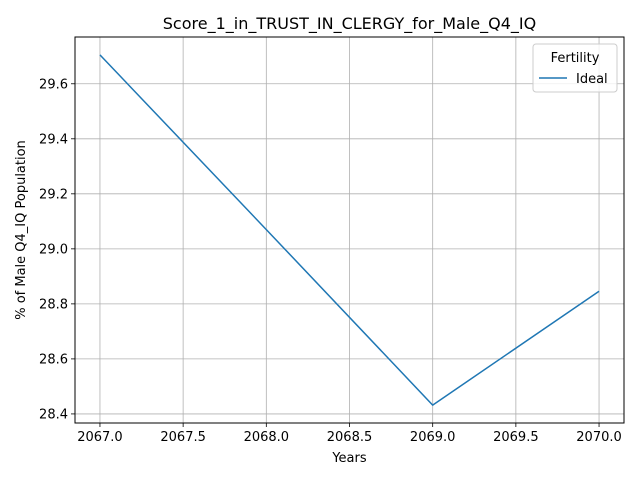 Image resolution: width=640 pixels, height=480 pixels. Describe the element at coordinates (183, 437) in the screenshot. I see `x-tick-label: 2067.5` at that location.